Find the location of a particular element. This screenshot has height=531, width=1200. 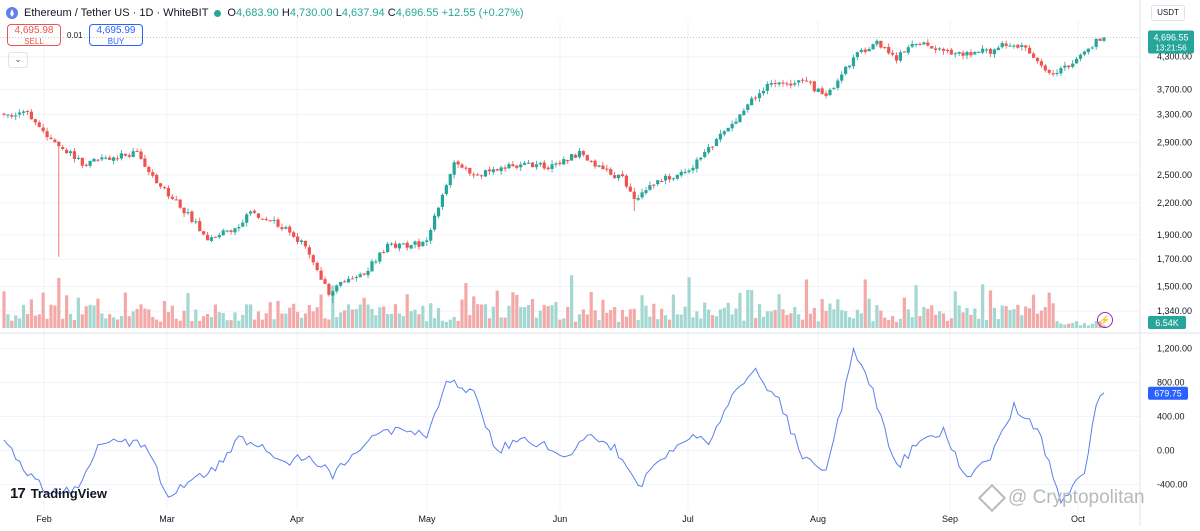

symbol-title: Ethereum / Tether US · 1D · WhiteBIT is located at coordinates (116, 13).